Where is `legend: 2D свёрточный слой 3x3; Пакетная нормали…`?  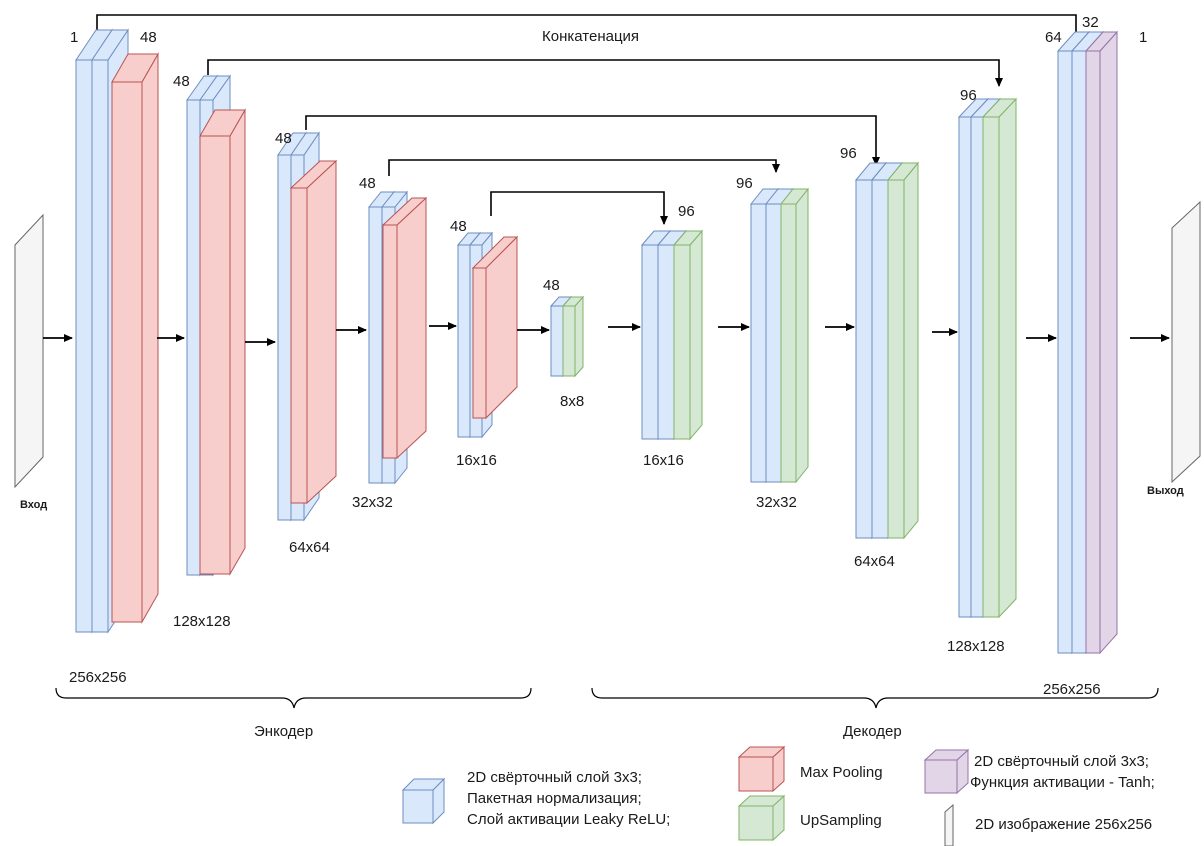
legend: 2D свёрточный слой 3x3; Пакетная нормали… is located at coordinates (811, 793).